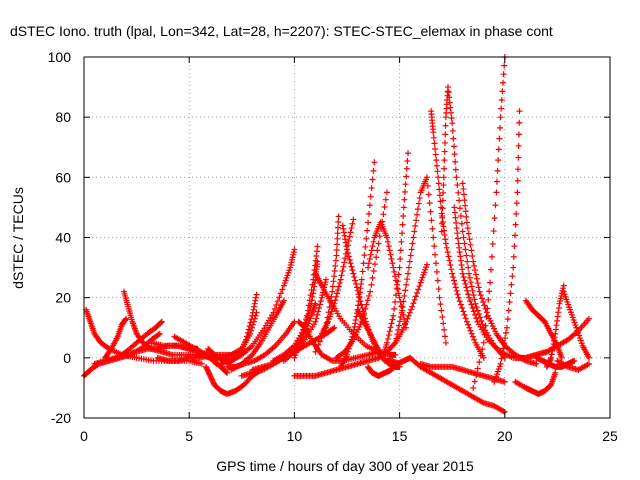 The width and height of the screenshot is (640, 480). What do you see at coordinates (610, 436) in the screenshot?
I see `x-tick-label: 25` at bounding box center [610, 436].